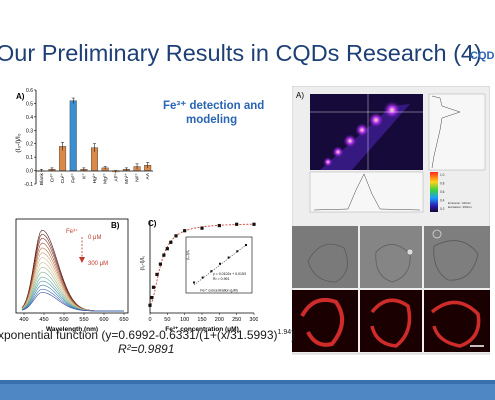 Image resolution: width=495 pixels, height=400 pixels. What do you see at coordinates (115, 225) in the screenshot?
I see `panel-b-label: B)` at bounding box center [115, 225].